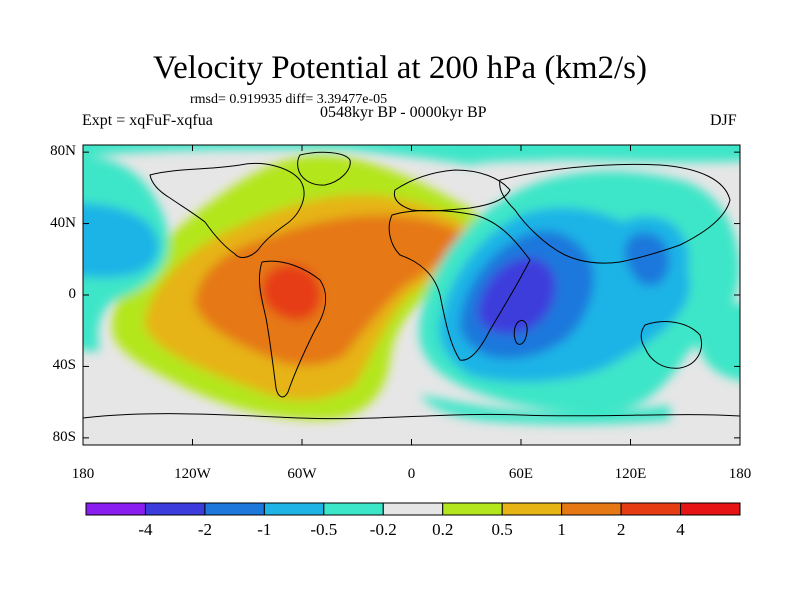 The height and width of the screenshot is (600, 800). I want to click on coastline-antarctica, so click(411, 416).